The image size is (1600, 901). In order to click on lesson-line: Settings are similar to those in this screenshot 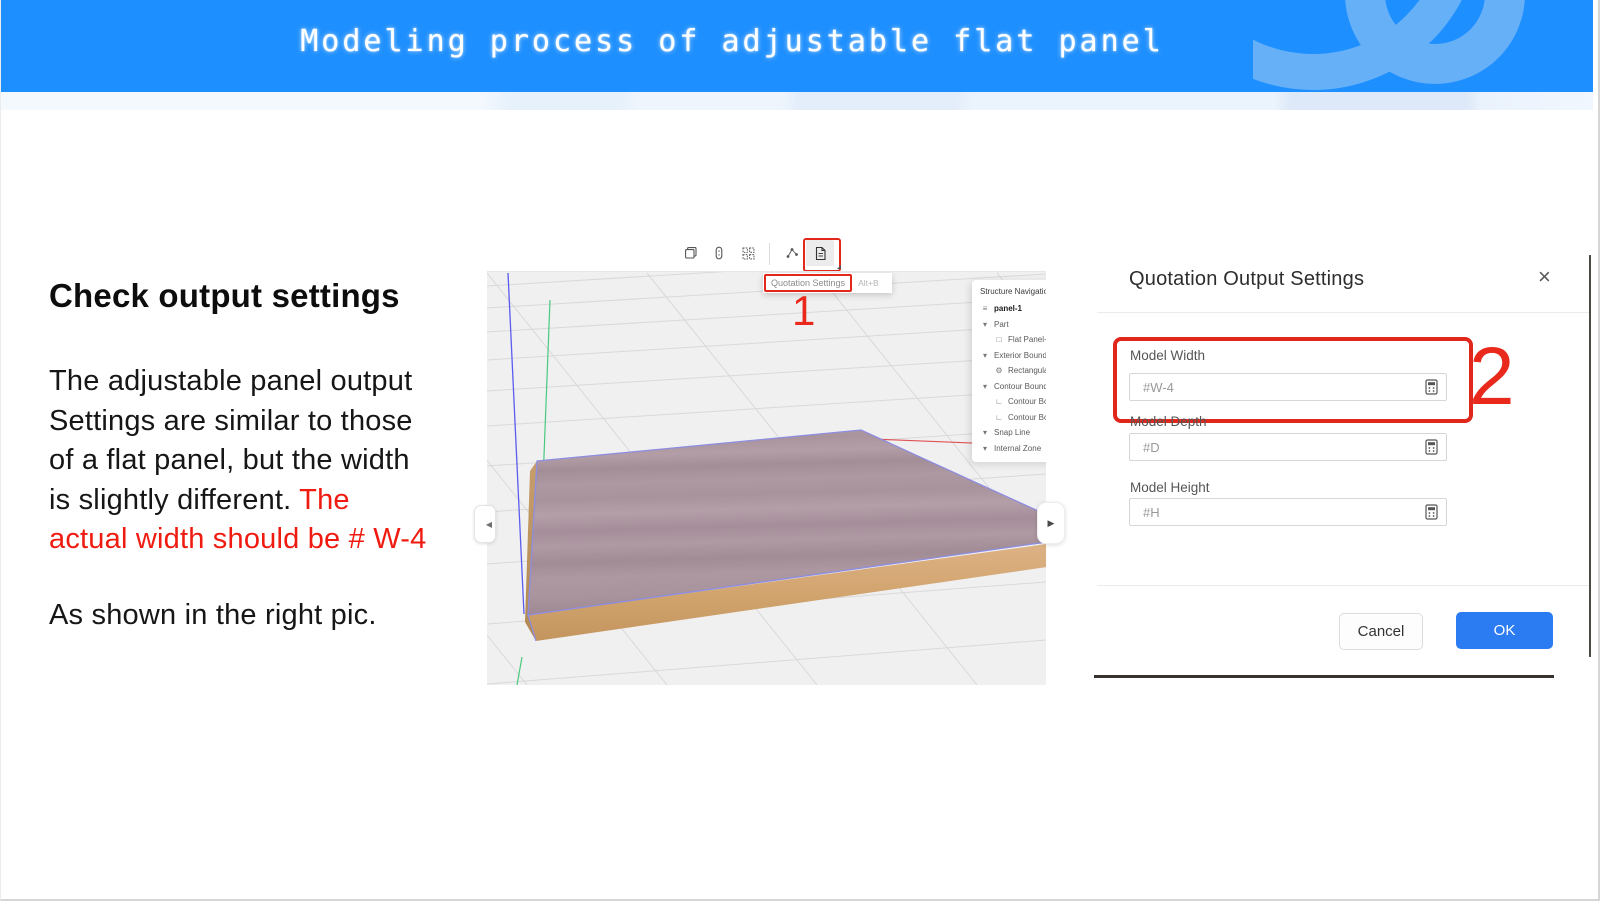, I will do `click(231, 420)`.